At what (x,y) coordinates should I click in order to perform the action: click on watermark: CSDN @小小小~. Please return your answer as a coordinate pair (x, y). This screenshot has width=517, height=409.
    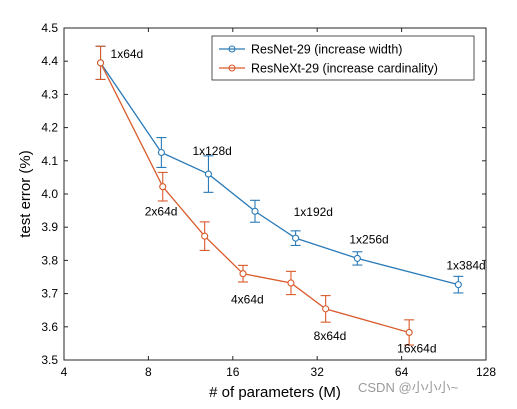
    Looking at the image, I should click on (408, 387).